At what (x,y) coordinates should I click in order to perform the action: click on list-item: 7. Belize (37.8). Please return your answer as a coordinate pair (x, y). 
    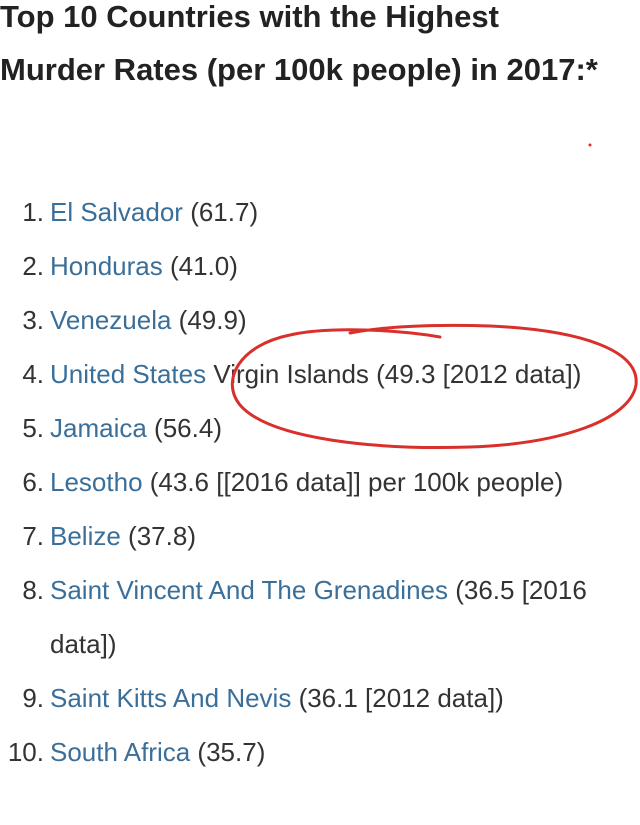
    Looking at the image, I should click on (300, 536).